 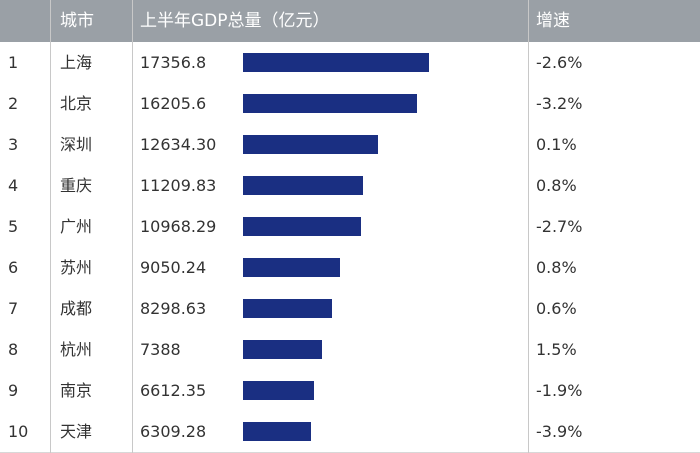 What do you see at coordinates (350, 432) in the screenshot?
I see `table-row: 10 天津 6309.28 -3.9%` at bounding box center [350, 432].